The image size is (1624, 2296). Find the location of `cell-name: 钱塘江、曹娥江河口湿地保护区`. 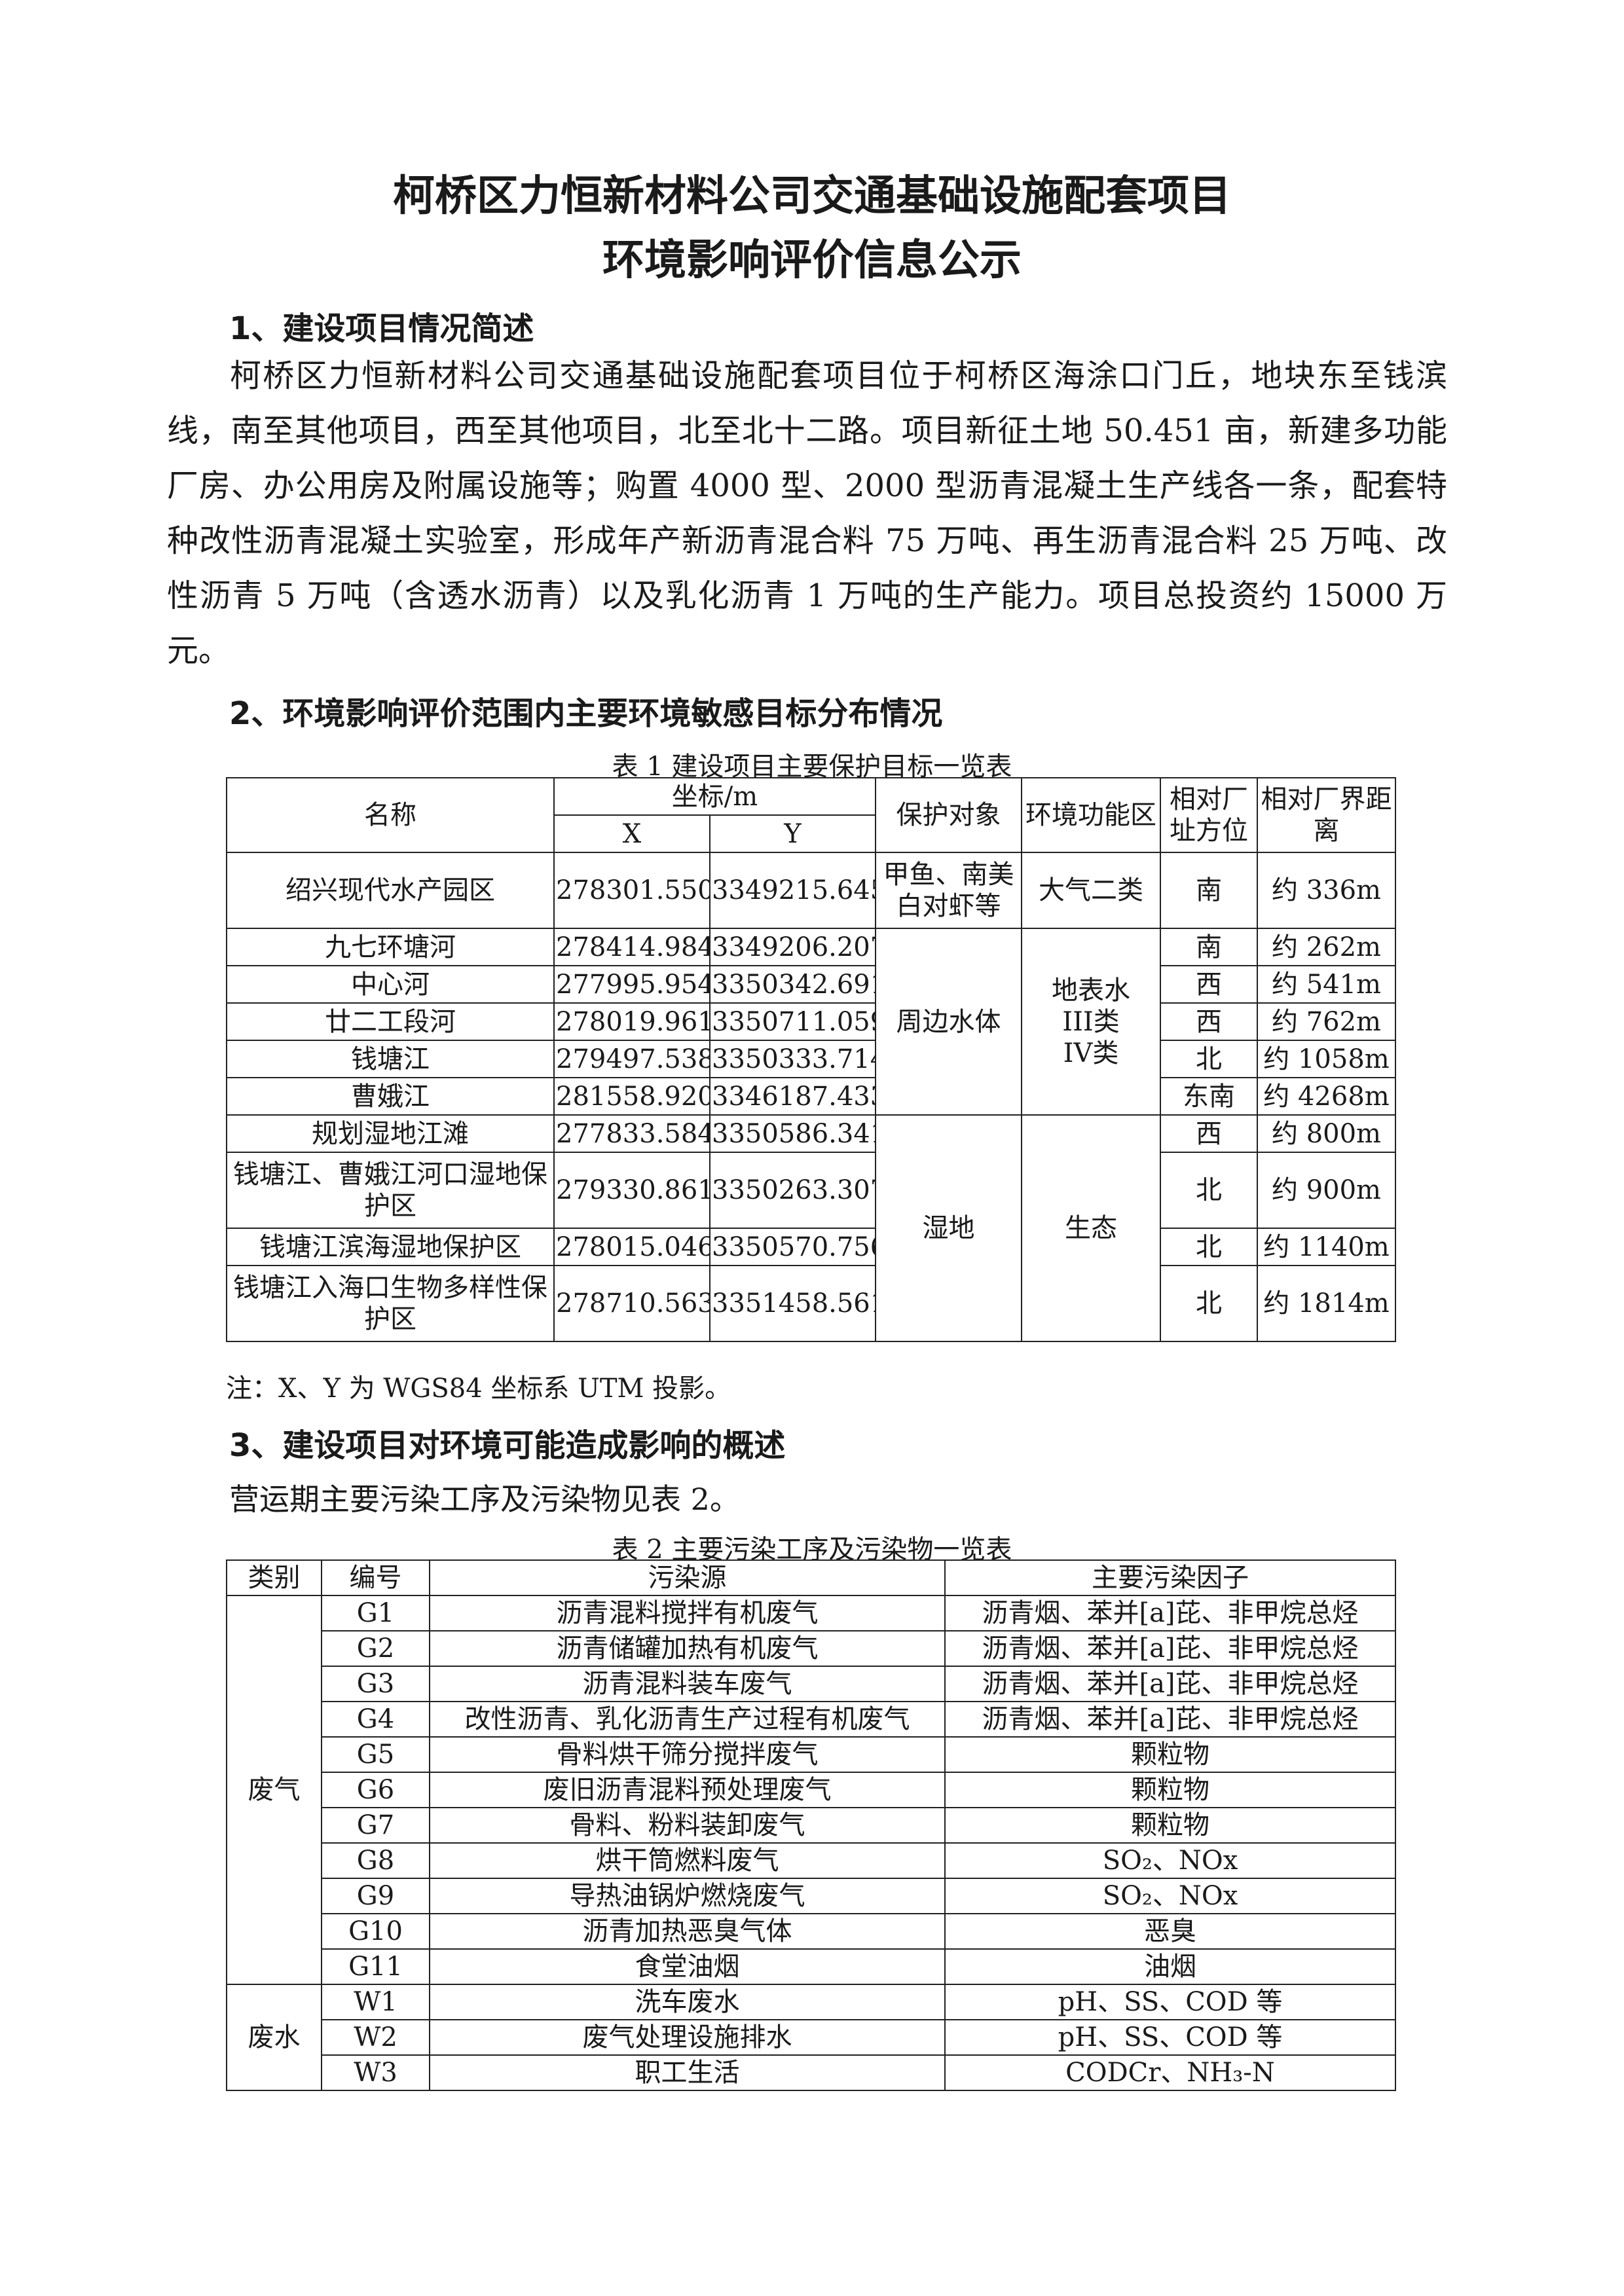

cell-name: 钱塘江、曹娥江河口湿地保护区 is located at coordinates (390, 1190).